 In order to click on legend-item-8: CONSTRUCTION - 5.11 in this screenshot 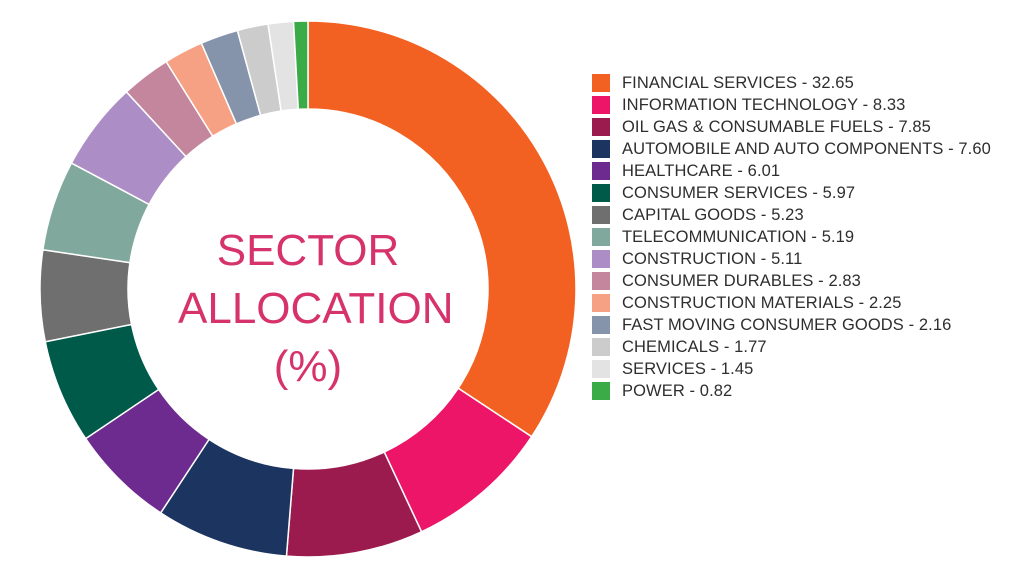, I will do `click(797, 259)`.